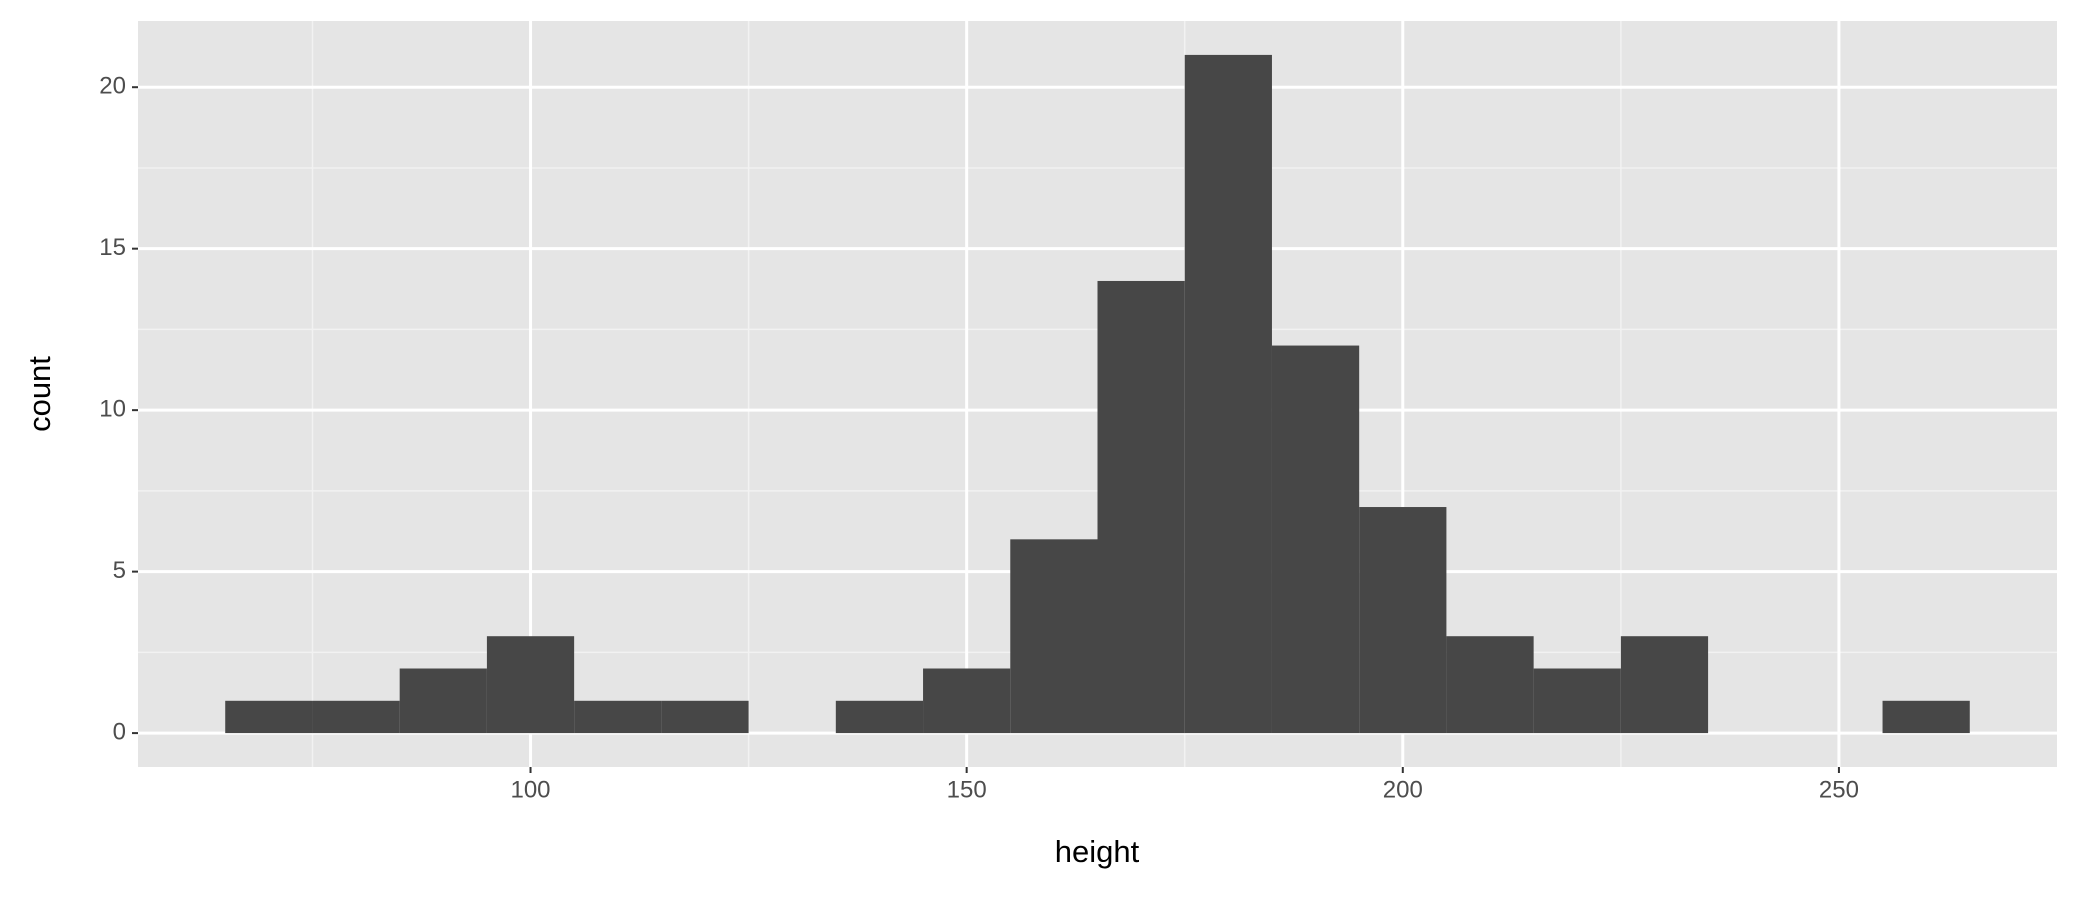 Image resolution: width=2100 pixels, height=900 pixels. I want to click on x-tick-label: 150, so click(967, 789).